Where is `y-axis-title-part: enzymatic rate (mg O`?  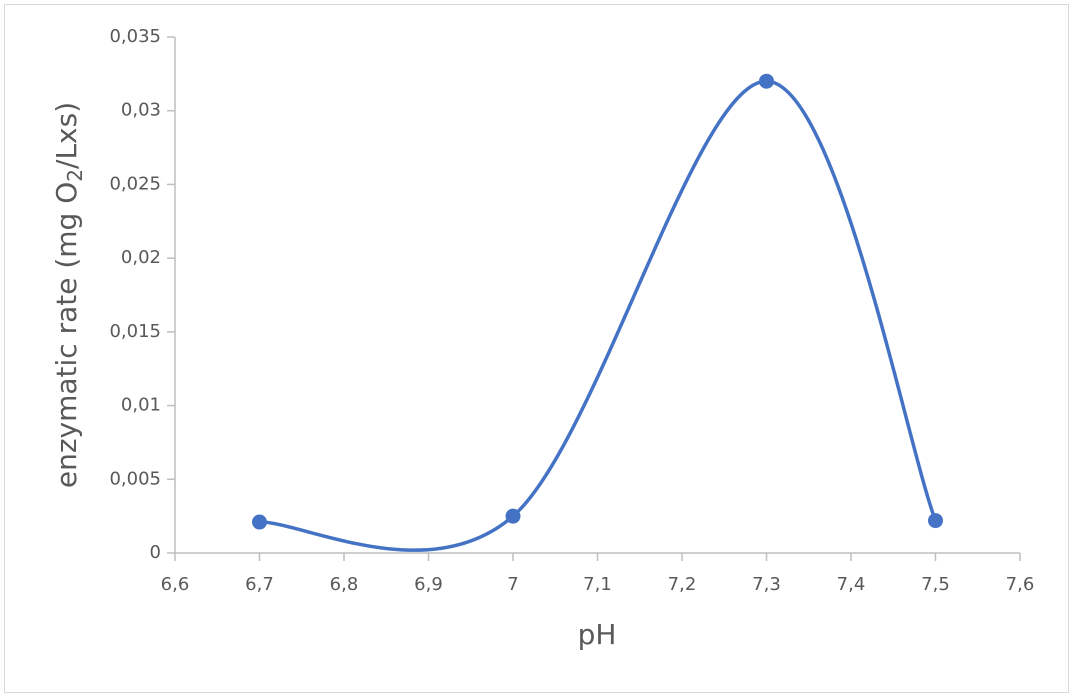 y-axis-title-part: enzymatic rate (mg O is located at coordinates (66, 335).